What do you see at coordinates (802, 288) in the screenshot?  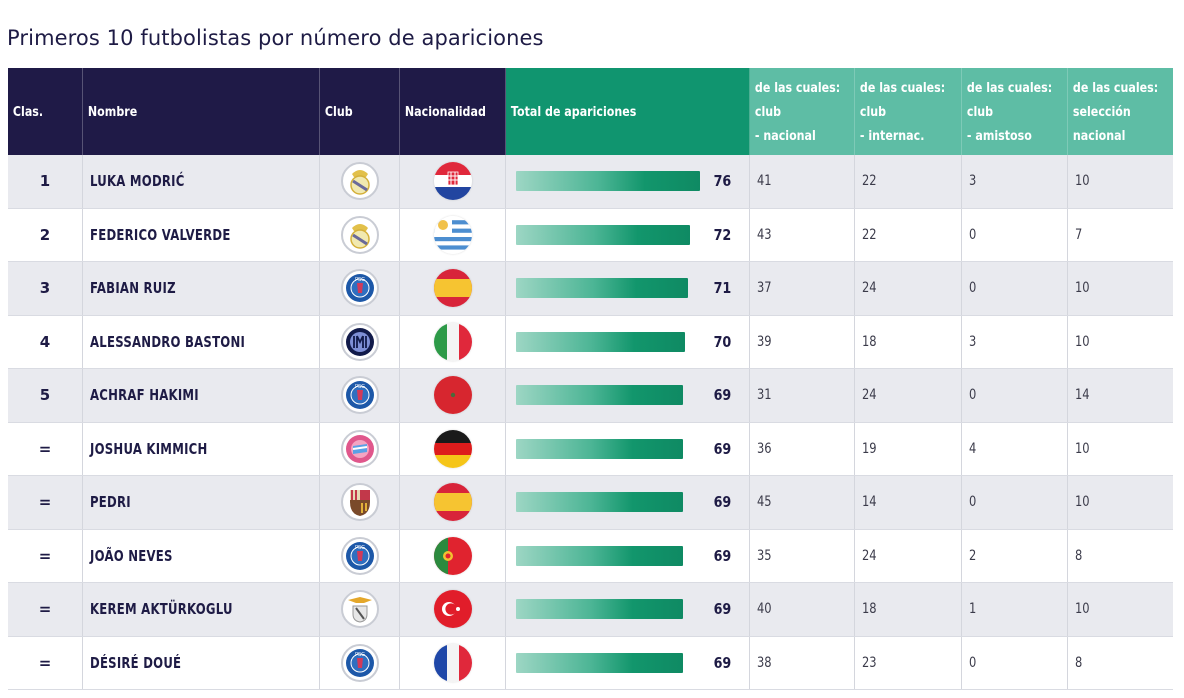 I see `club-national-cell: 37` at bounding box center [802, 288].